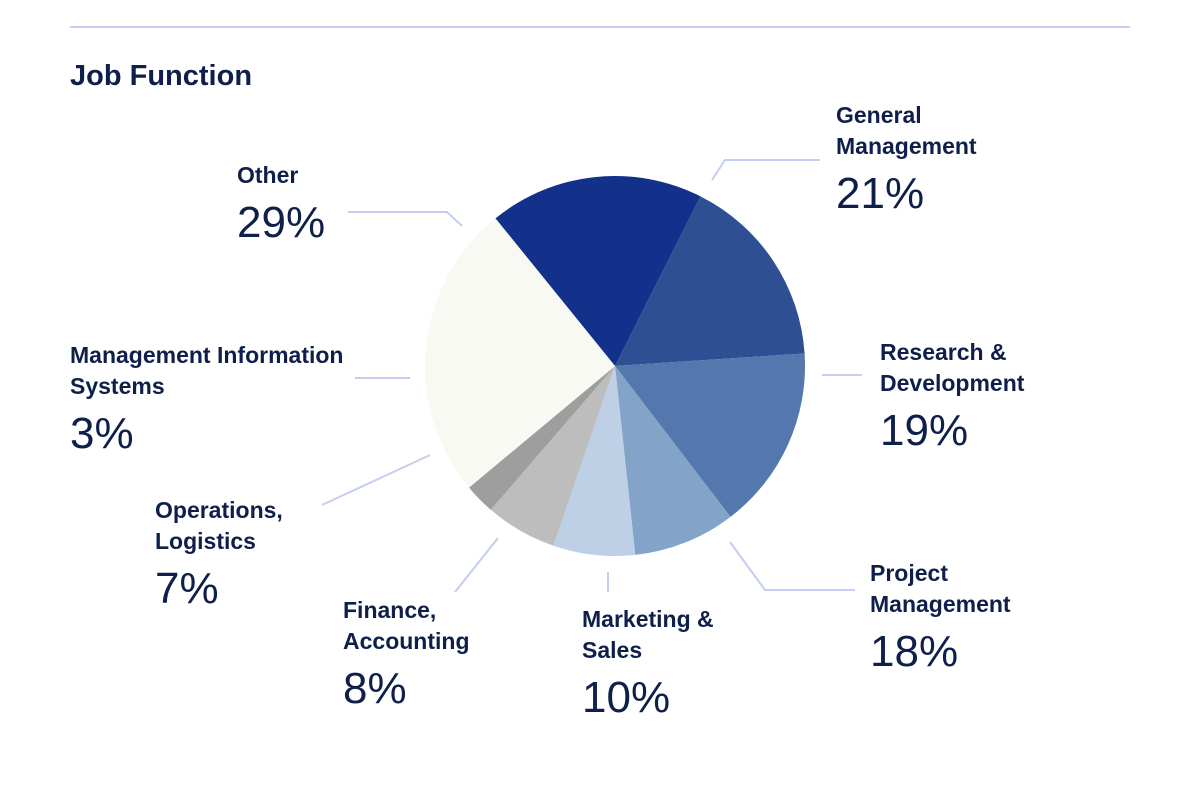  What do you see at coordinates (906, 130) in the screenshot?
I see `category-label: General Management` at bounding box center [906, 130].